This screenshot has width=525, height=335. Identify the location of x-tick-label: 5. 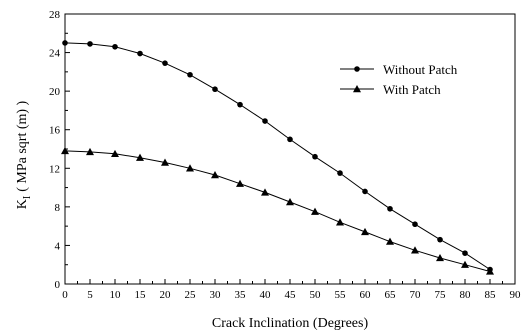
(90, 295).